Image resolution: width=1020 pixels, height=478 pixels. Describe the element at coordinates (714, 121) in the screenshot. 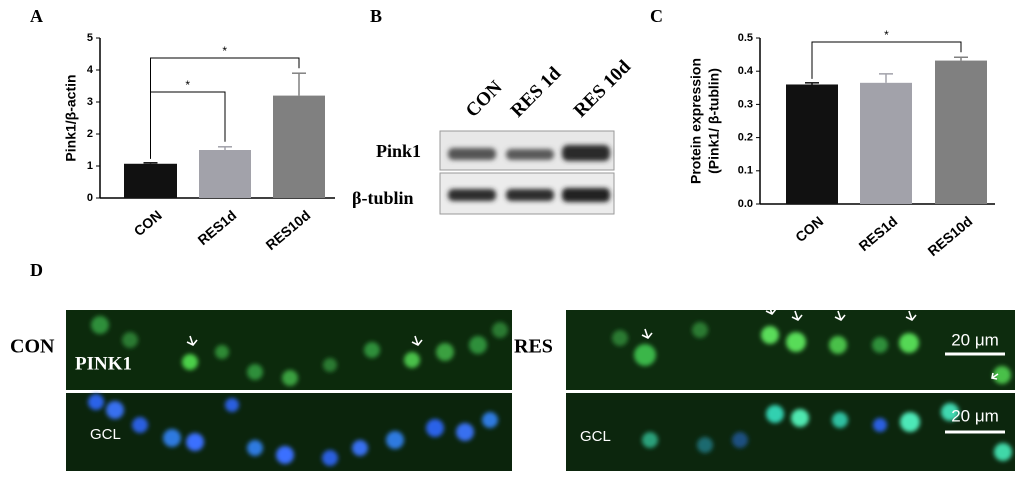

I see `y-axis-label: (Pink1/ β-tublin)` at that location.